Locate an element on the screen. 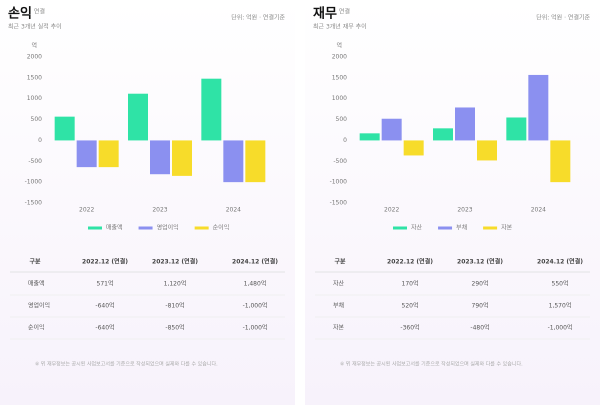 Image resolution: width=600 pixels, height=405 pixels. legend-label: 자본 is located at coordinates (507, 228).